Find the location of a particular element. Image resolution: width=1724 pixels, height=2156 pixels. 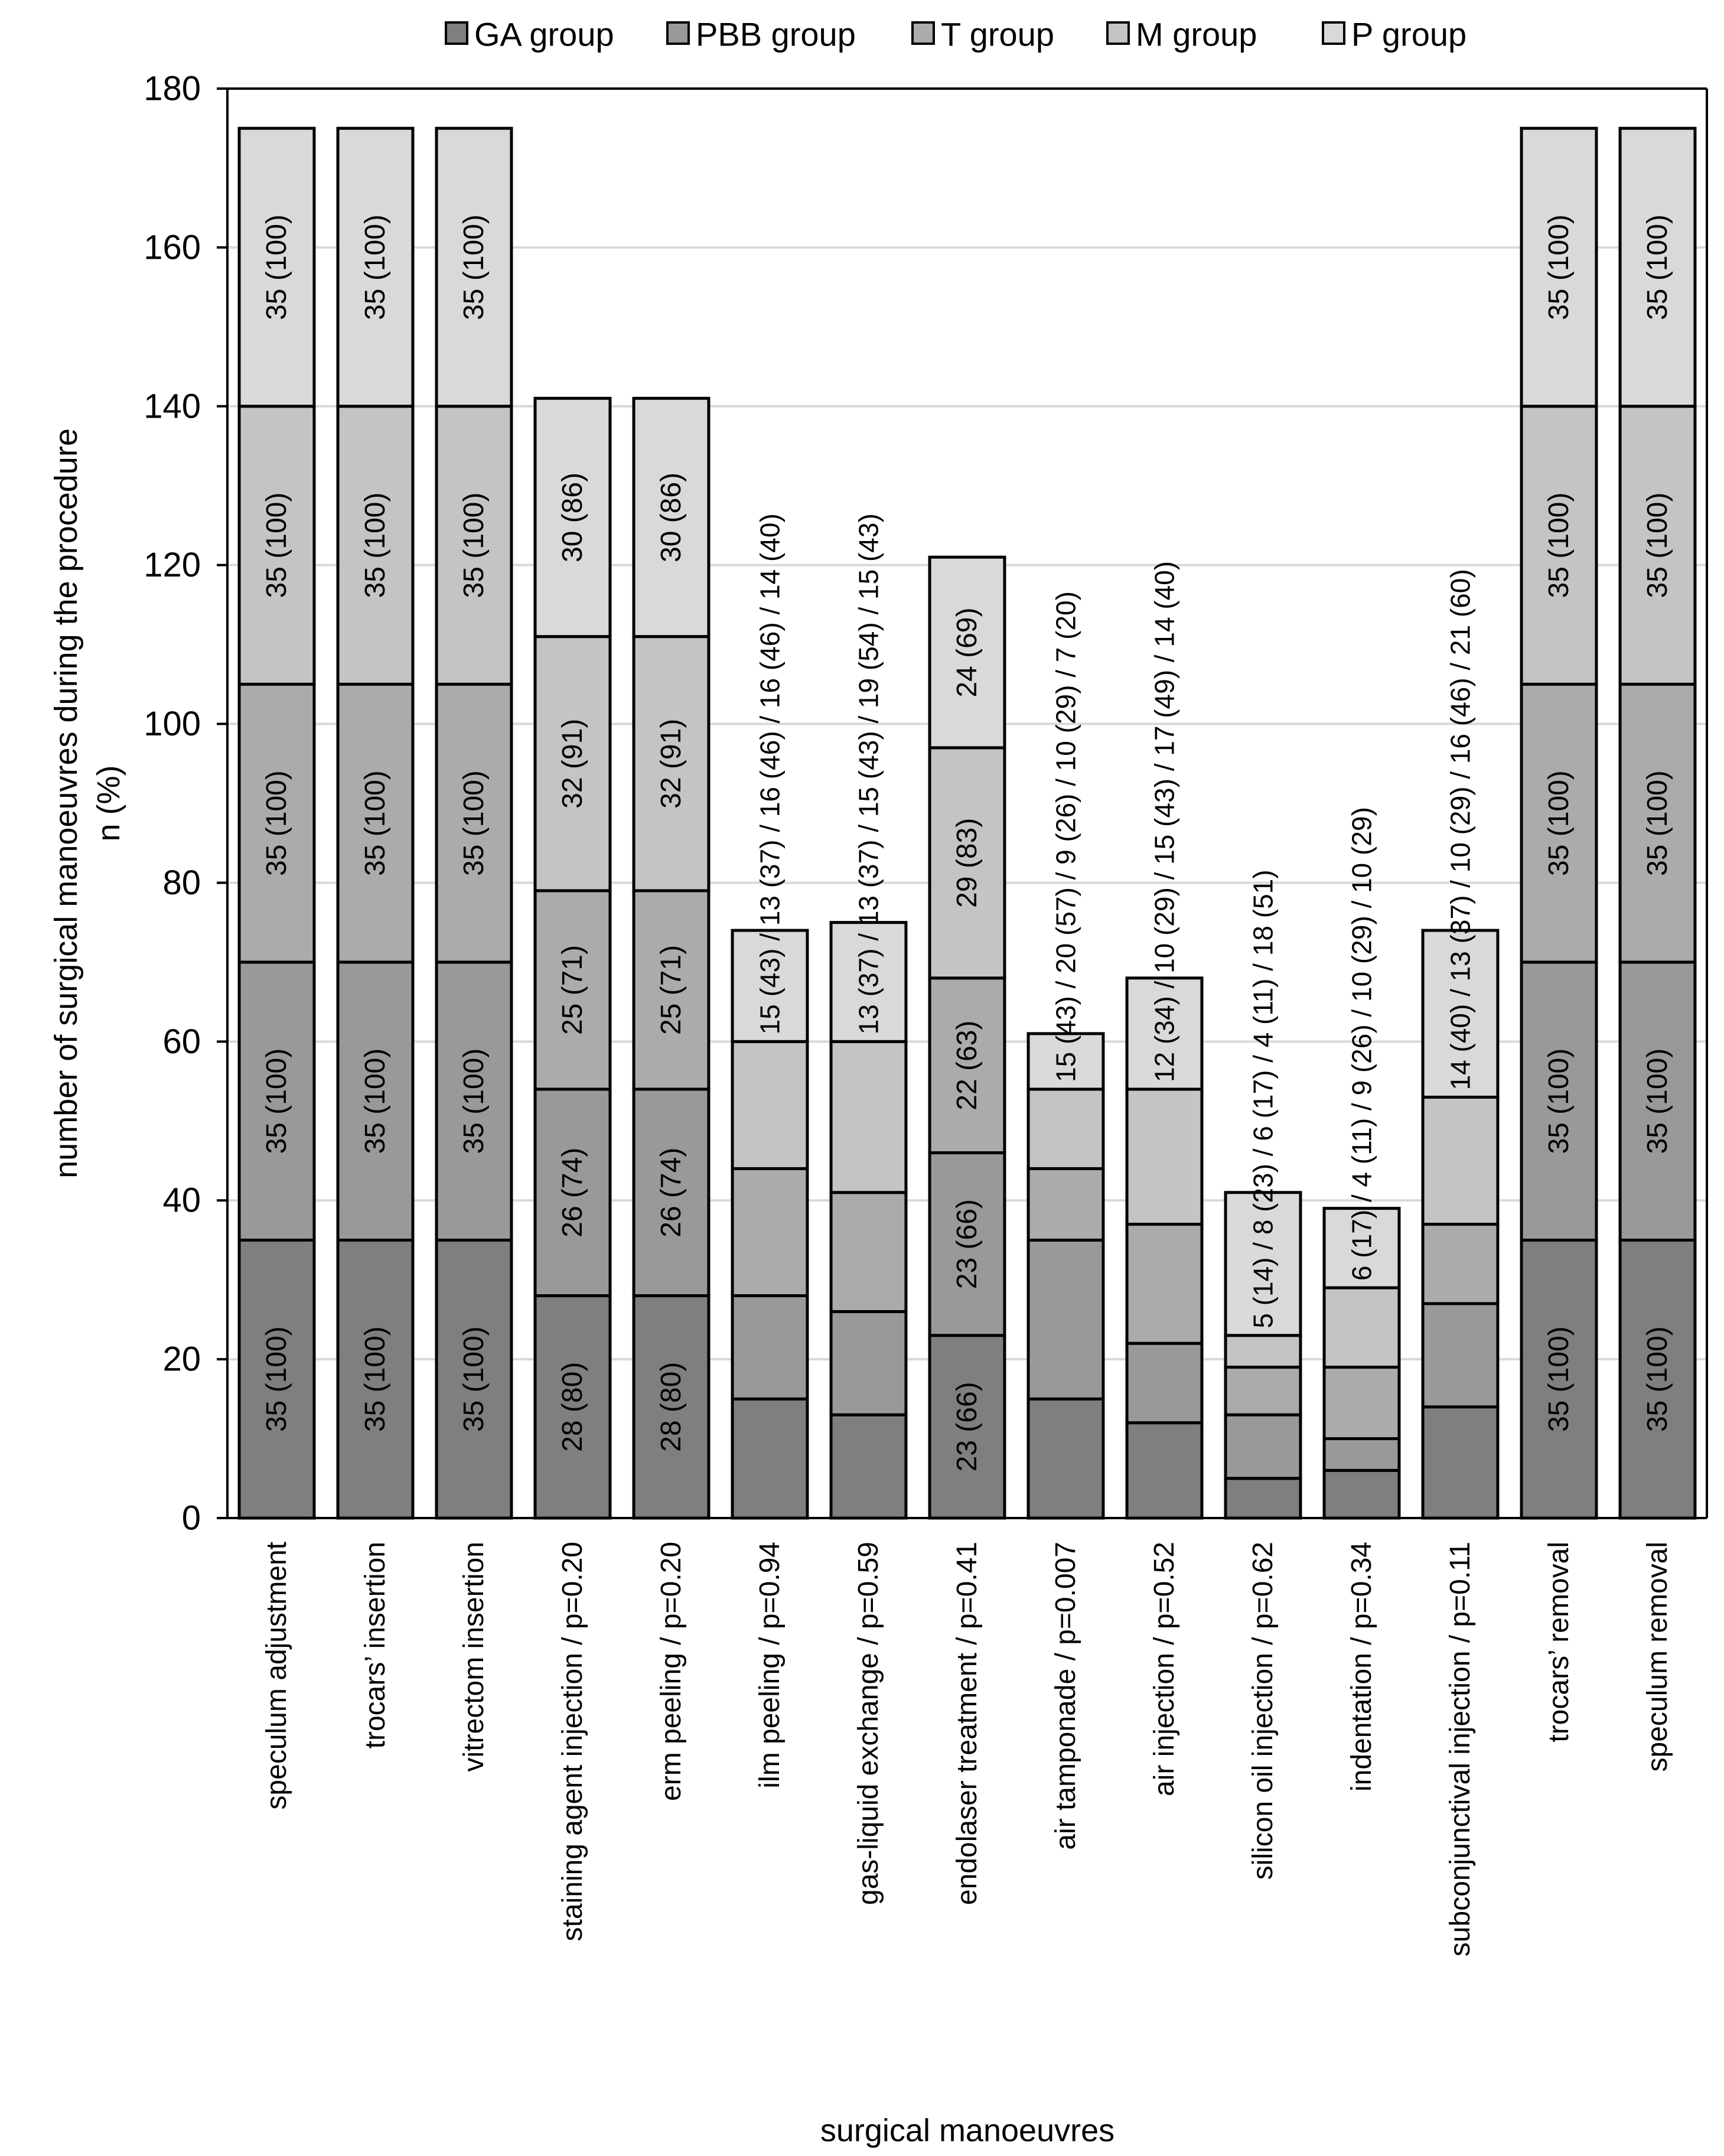

segment-label-7-4: 24 (69) is located at coordinates (967, 653).